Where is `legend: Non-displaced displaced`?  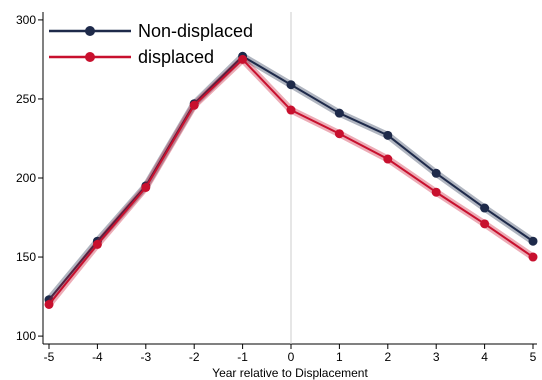 legend: Non-displaced displaced is located at coordinates (151, 44).